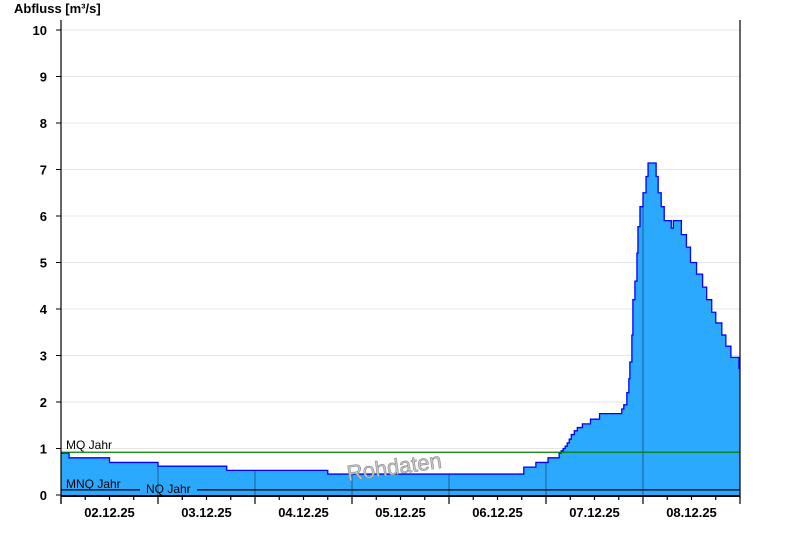 This screenshot has height=555, width=800. Describe the element at coordinates (43, 77) in the screenshot. I see `y-tick-label: 9` at that location.